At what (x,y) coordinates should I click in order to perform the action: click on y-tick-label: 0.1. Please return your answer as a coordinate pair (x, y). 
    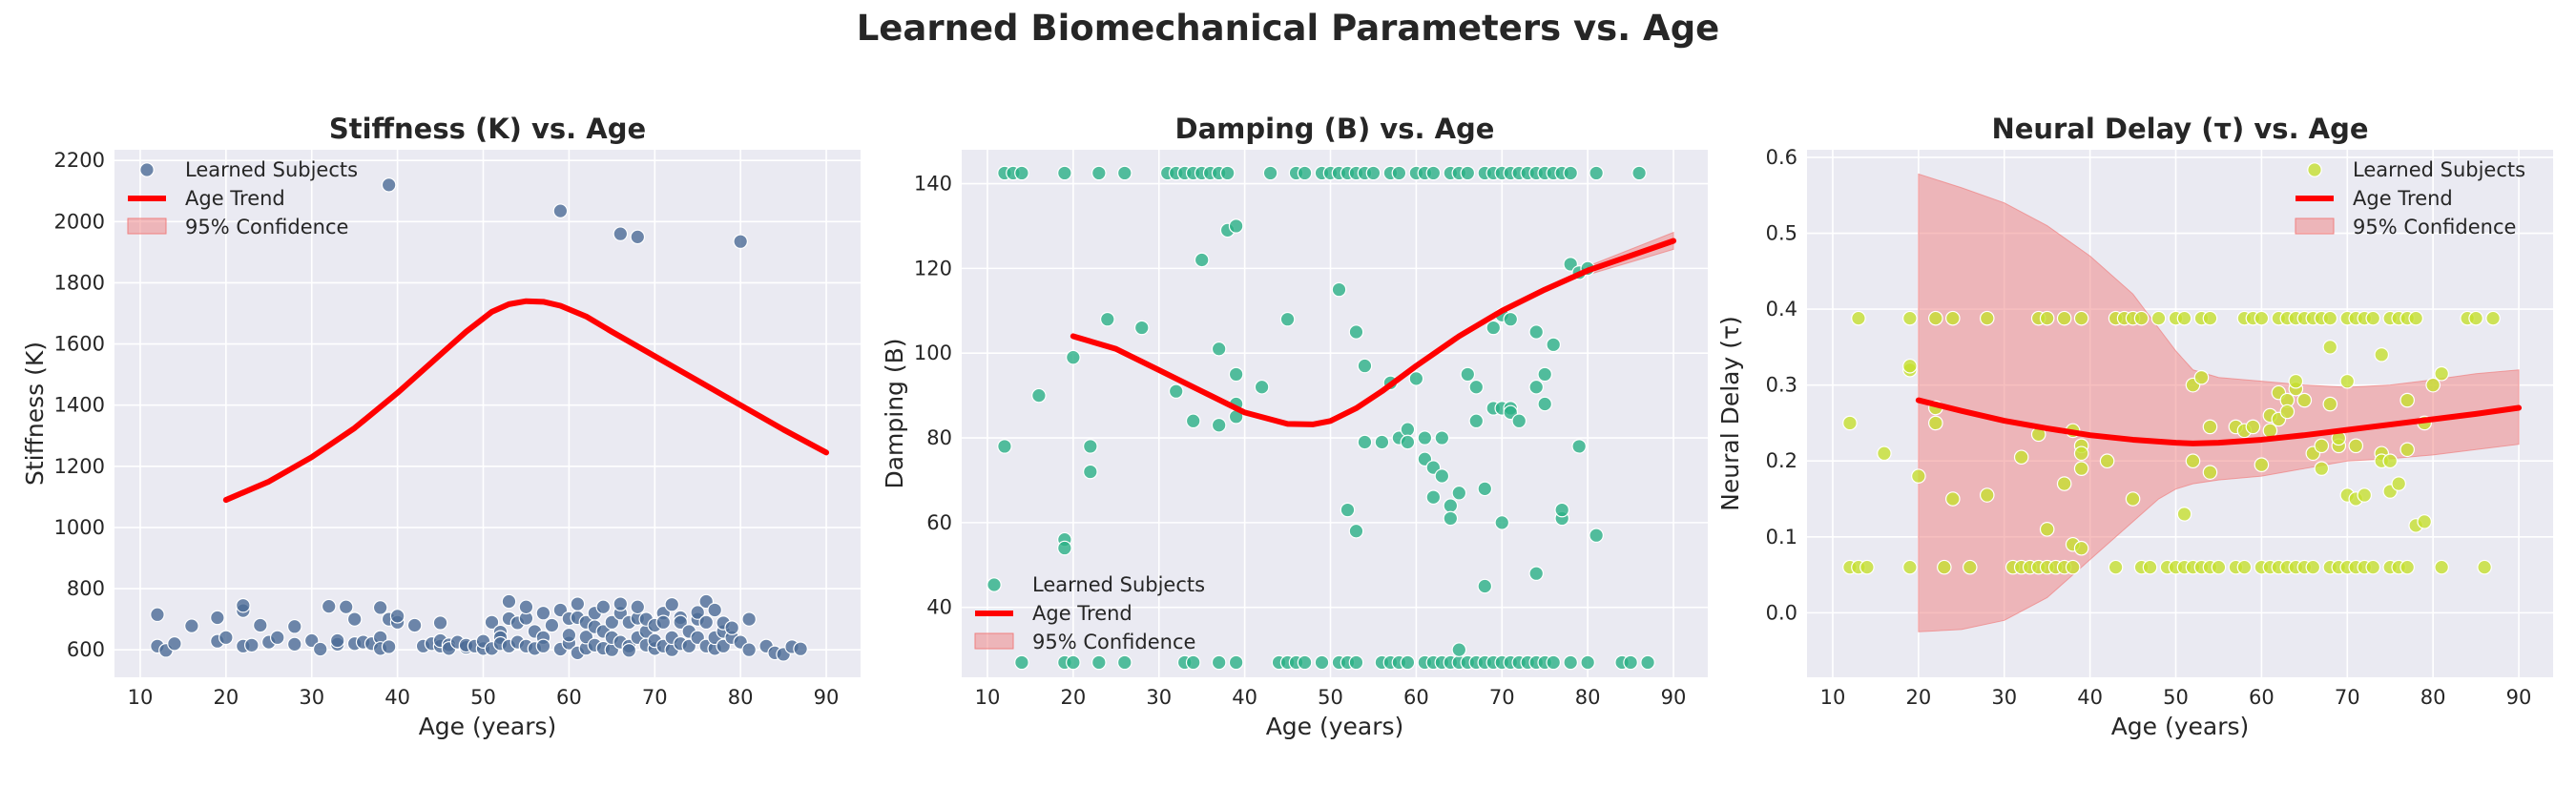
    Looking at the image, I should click on (1781, 537).